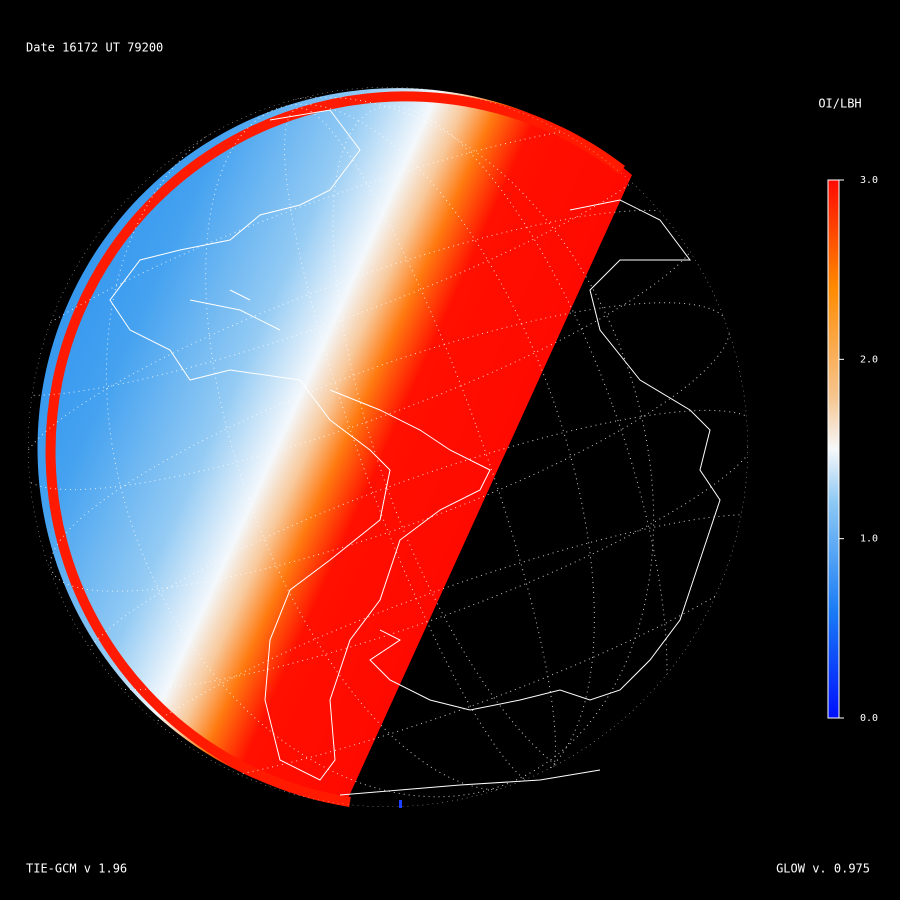  What do you see at coordinates (839, 104) in the screenshot?
I see `colorbar-title: OI/LBH` at bounding box center [839, 104].